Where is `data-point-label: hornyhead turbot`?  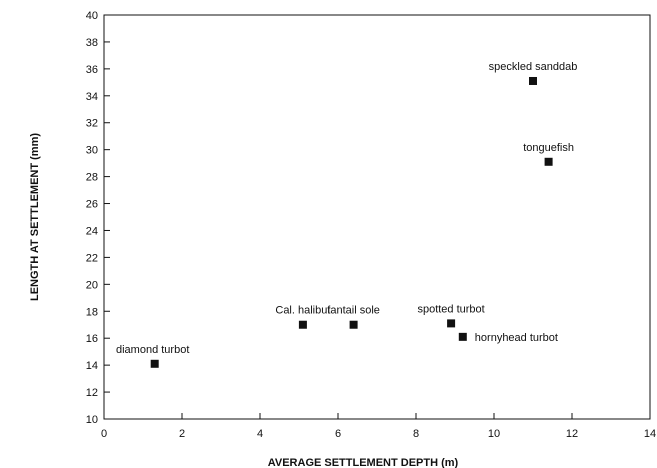
data-point-label: hornyhead turbot is located at coordinates (516, 338).